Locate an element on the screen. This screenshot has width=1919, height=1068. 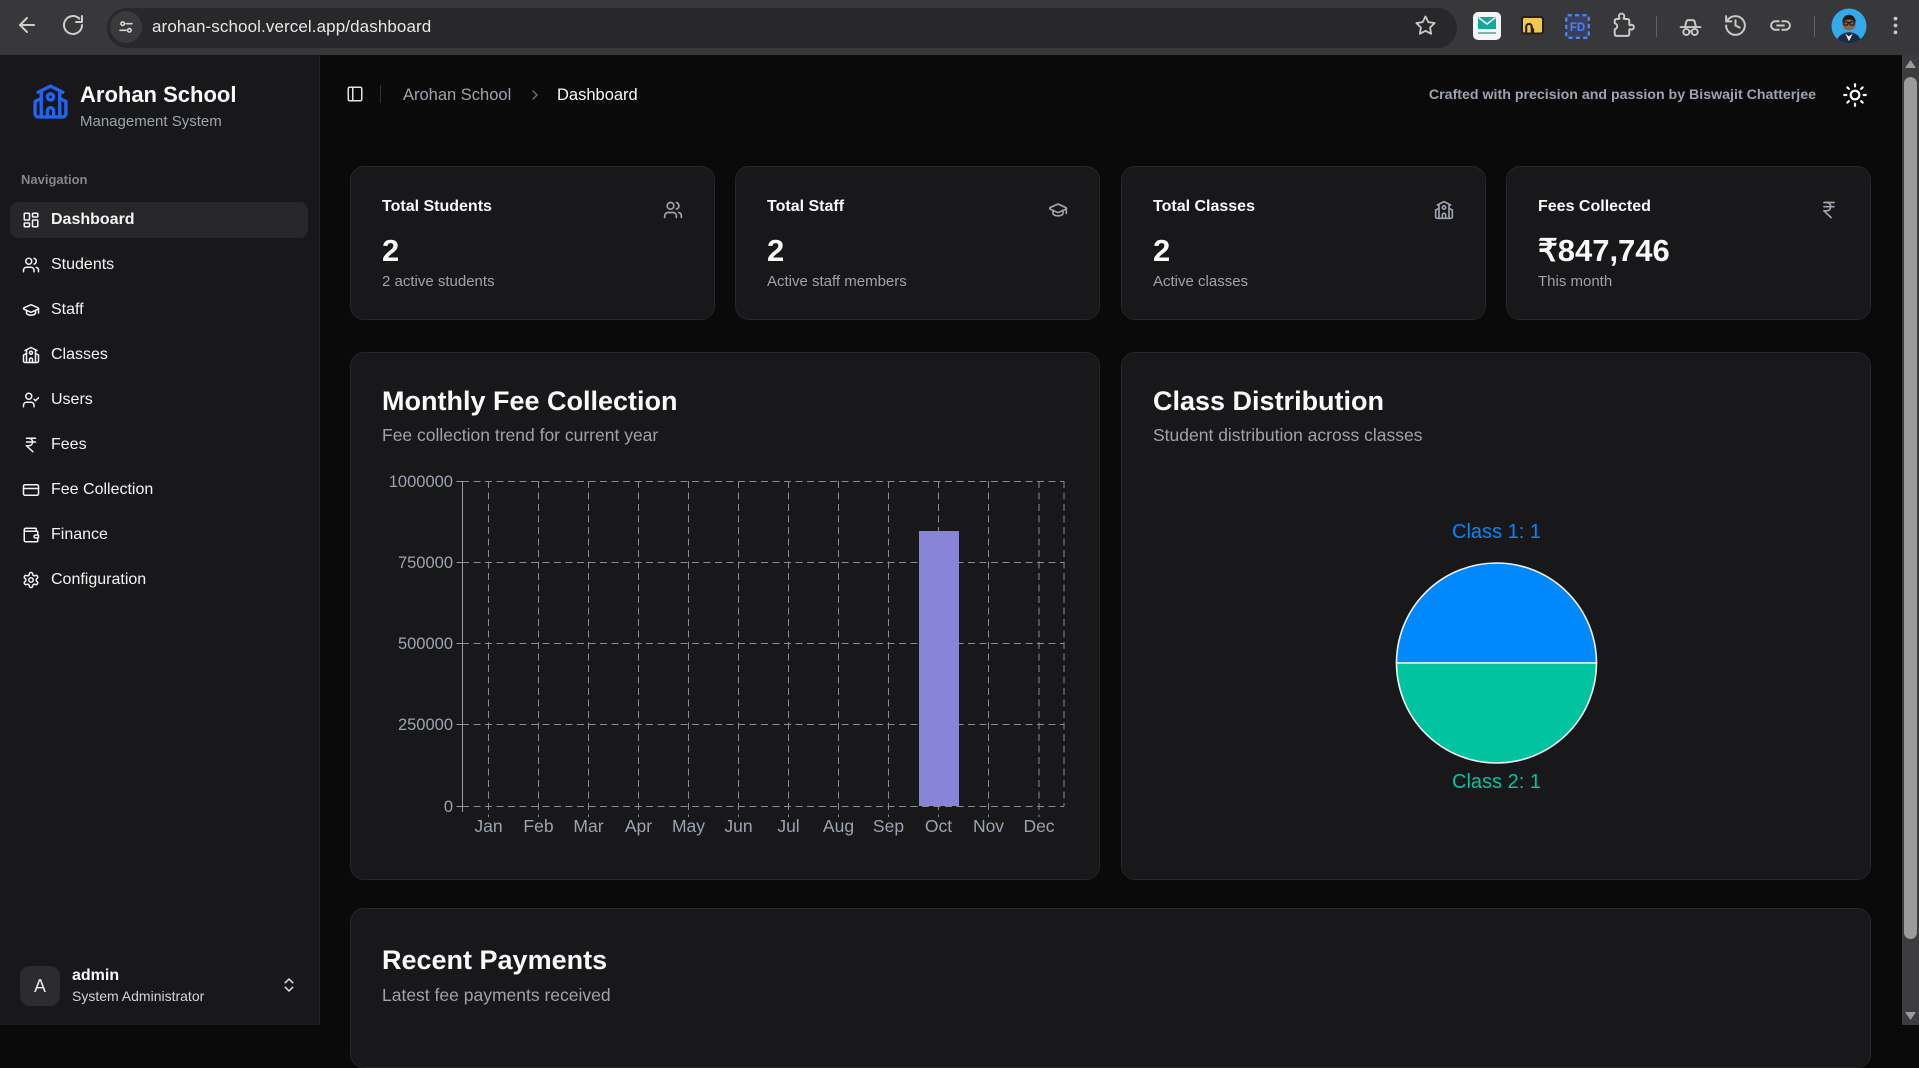
svg-text: Oct is located at coordinates (938, 826).